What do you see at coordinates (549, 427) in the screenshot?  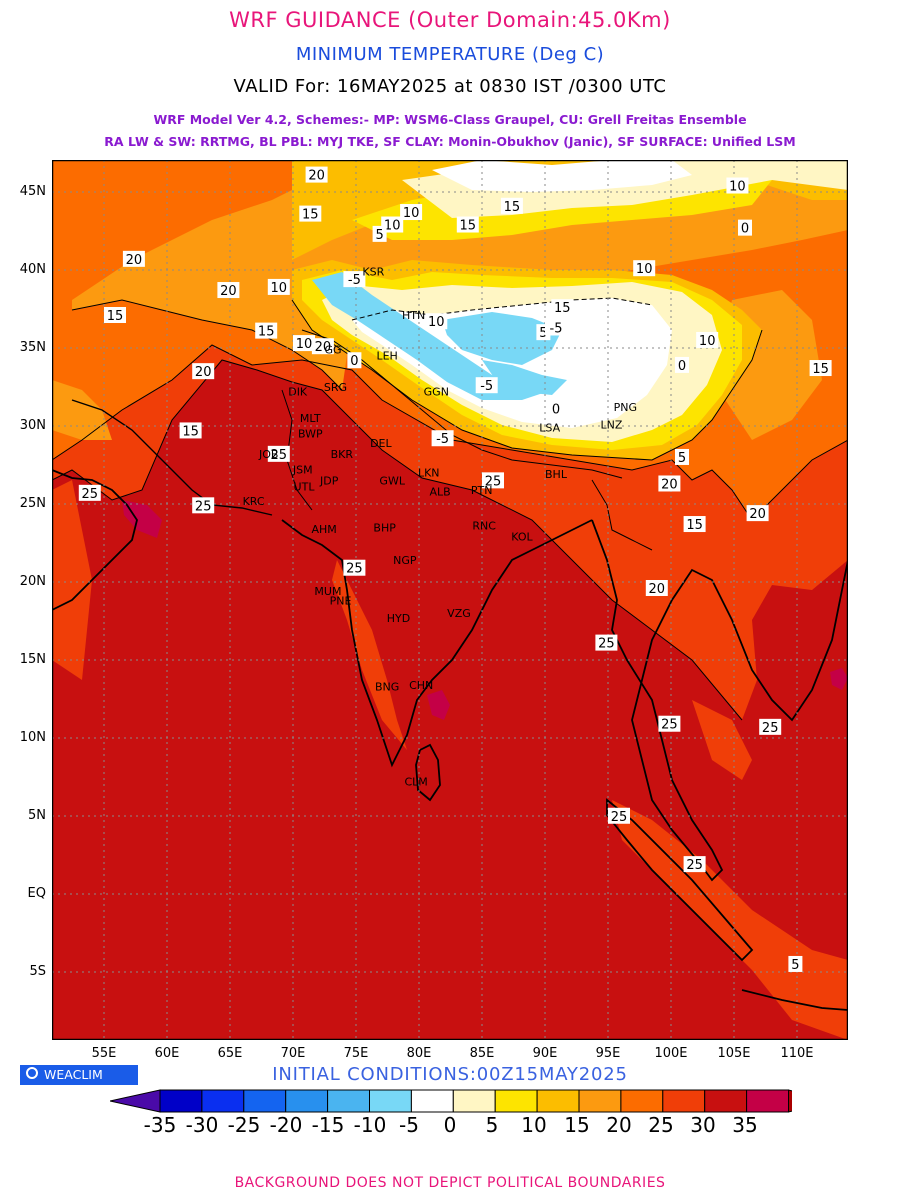 I see `city-label: LSA` at bounding box center [549, 427].